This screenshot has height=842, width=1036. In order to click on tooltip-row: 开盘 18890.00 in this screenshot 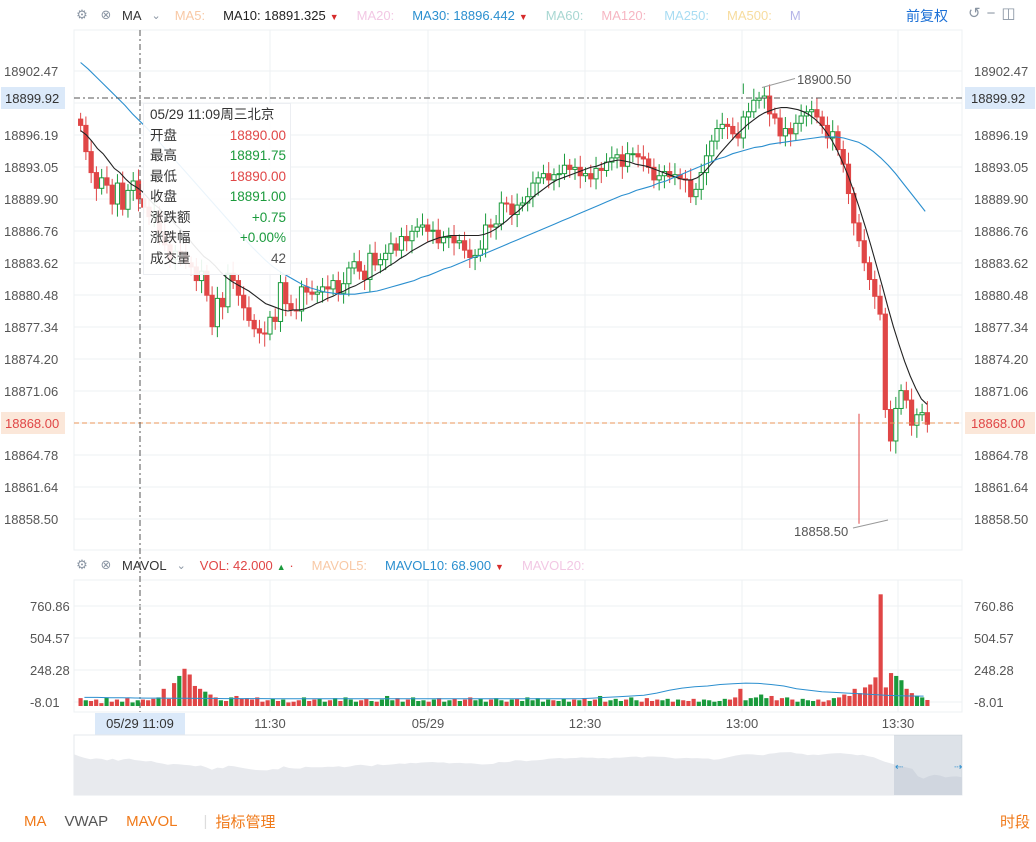, I will do `click(217, 136)`.